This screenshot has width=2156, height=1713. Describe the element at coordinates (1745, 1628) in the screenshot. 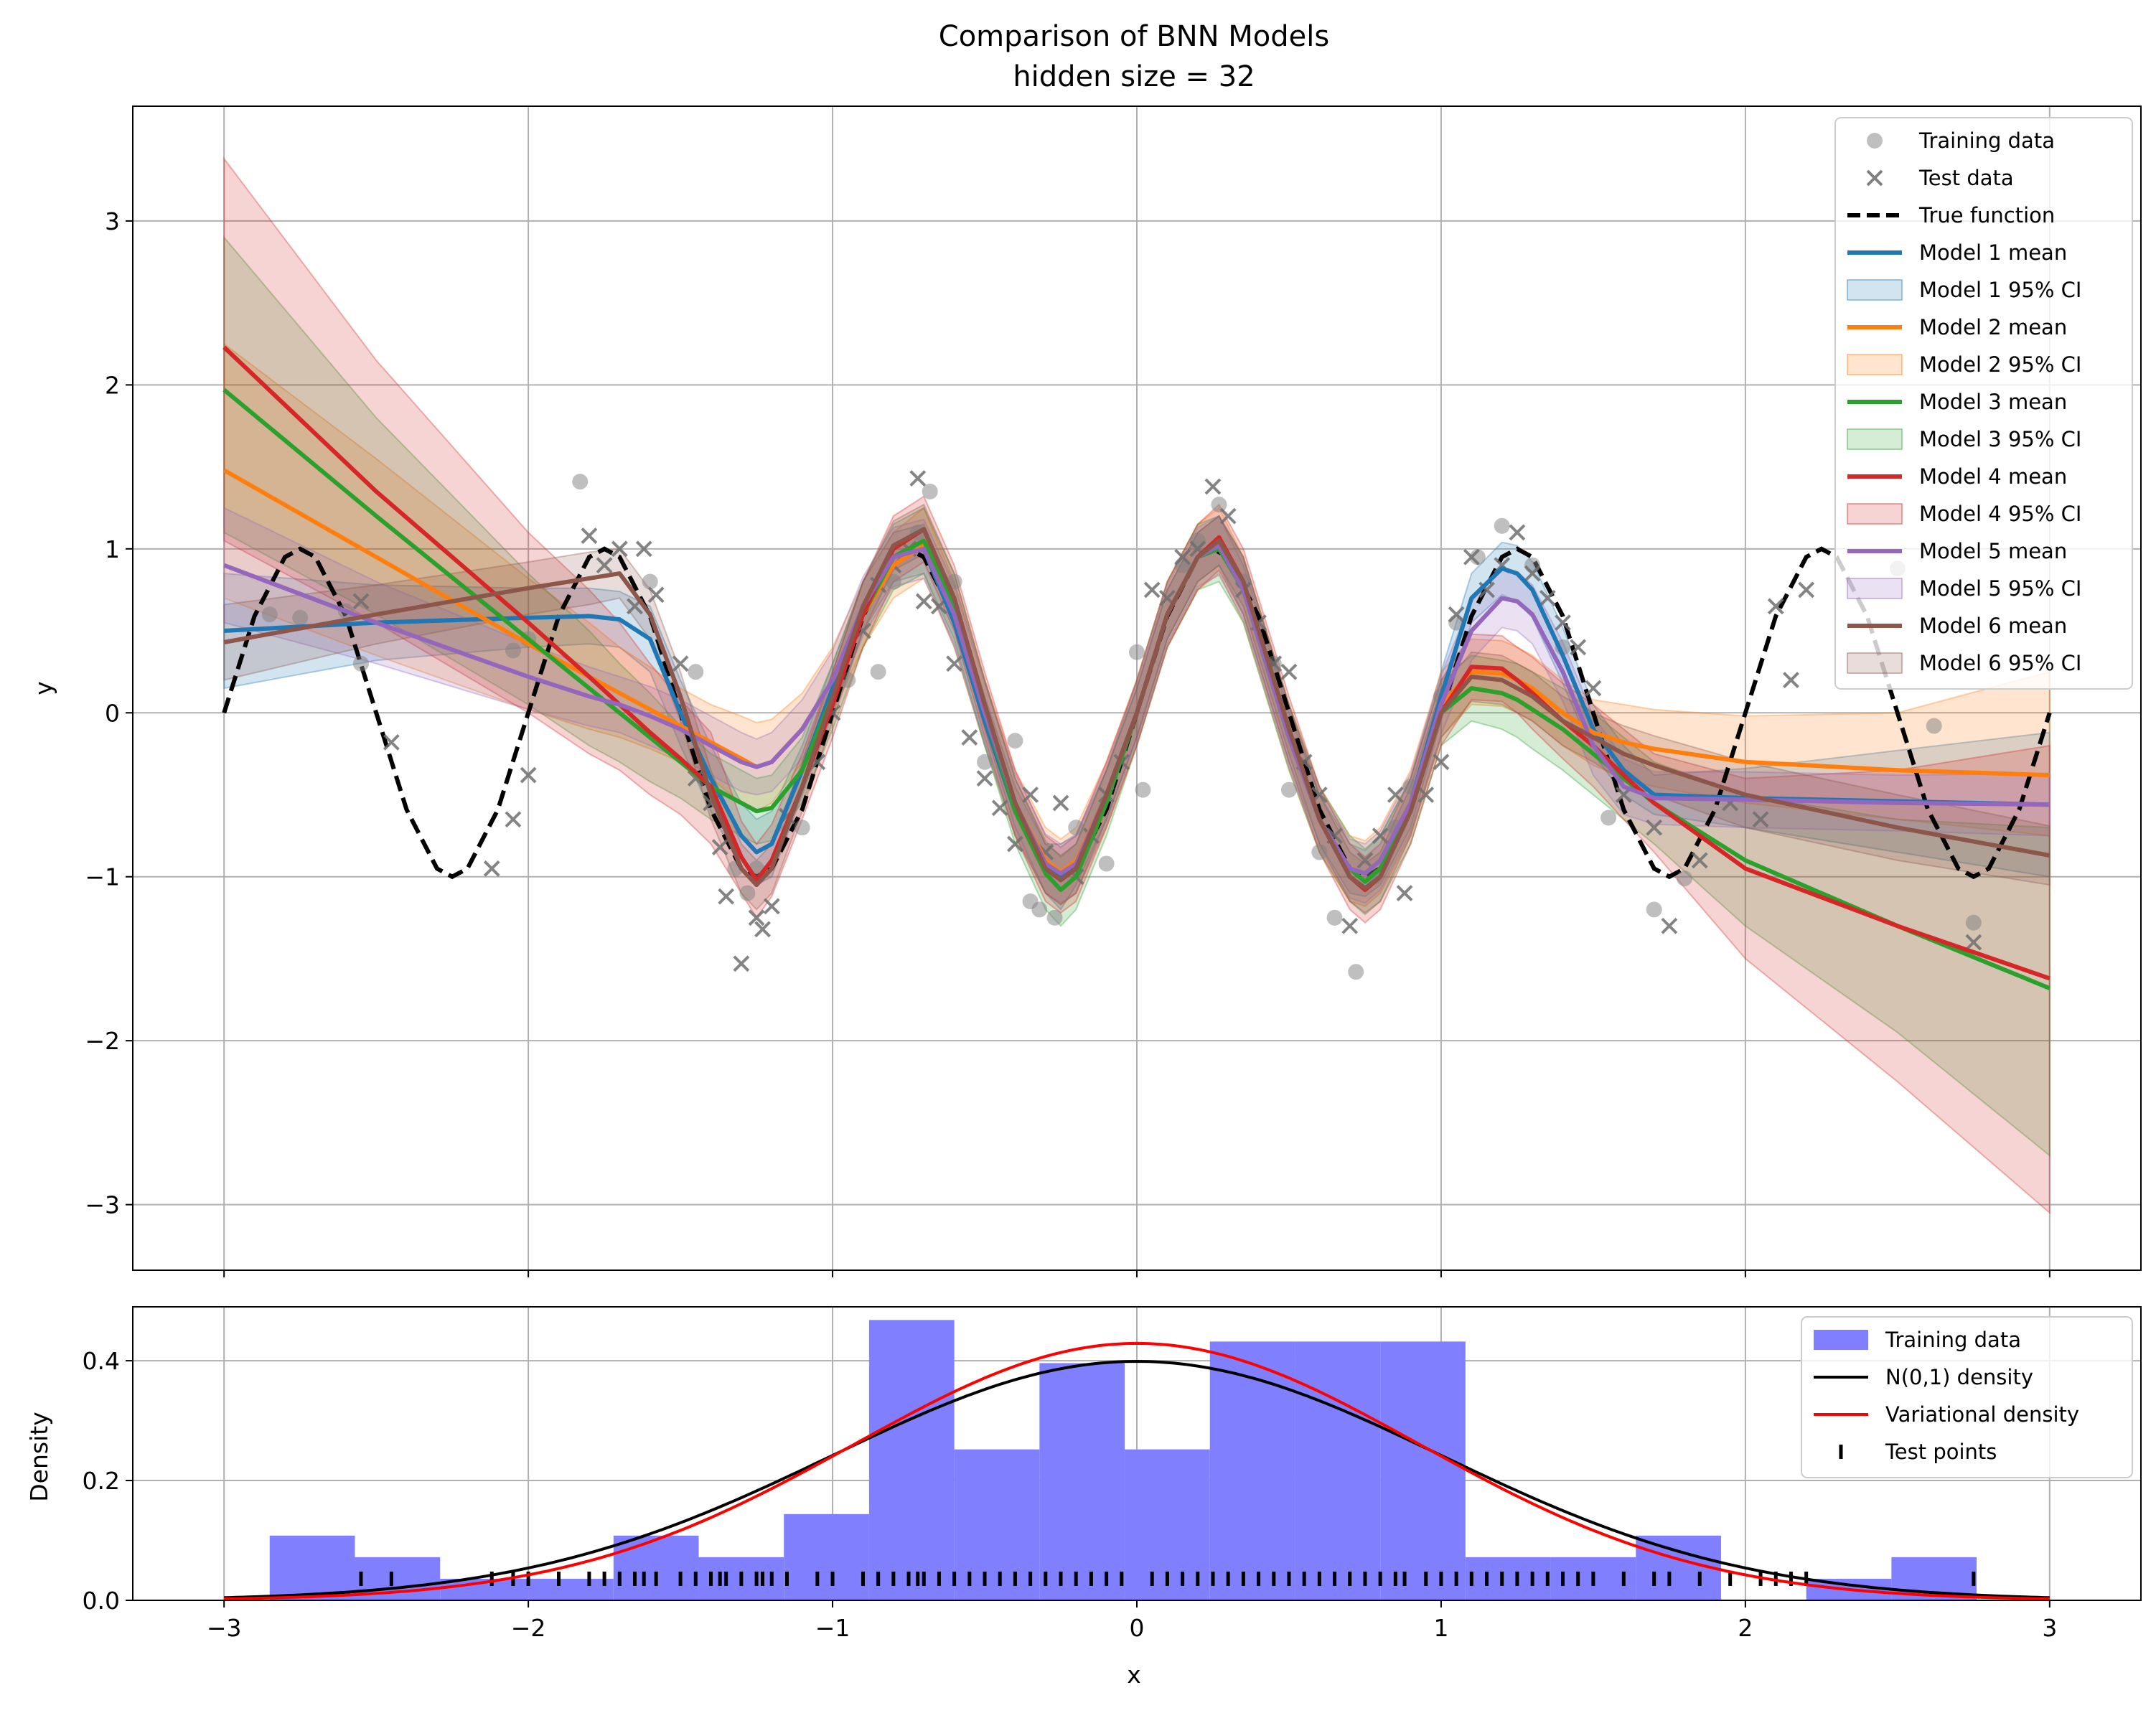

I see `bottom-xtick-label: 2` at that location.